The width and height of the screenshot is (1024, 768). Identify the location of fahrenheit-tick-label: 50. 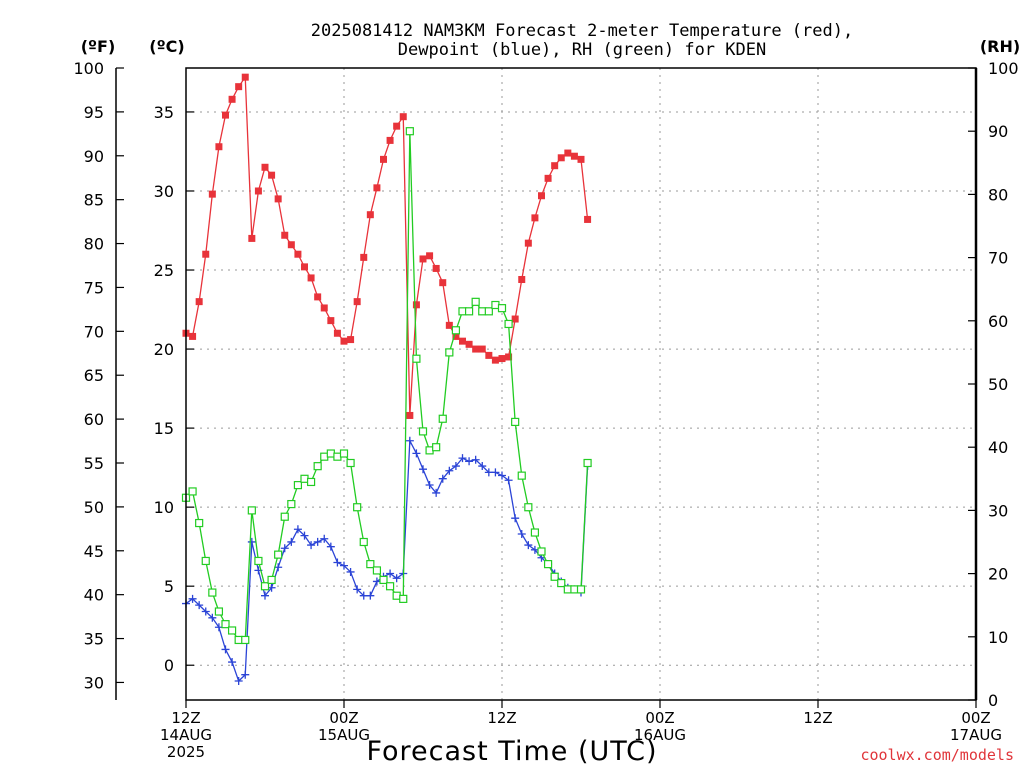
(94, 507).